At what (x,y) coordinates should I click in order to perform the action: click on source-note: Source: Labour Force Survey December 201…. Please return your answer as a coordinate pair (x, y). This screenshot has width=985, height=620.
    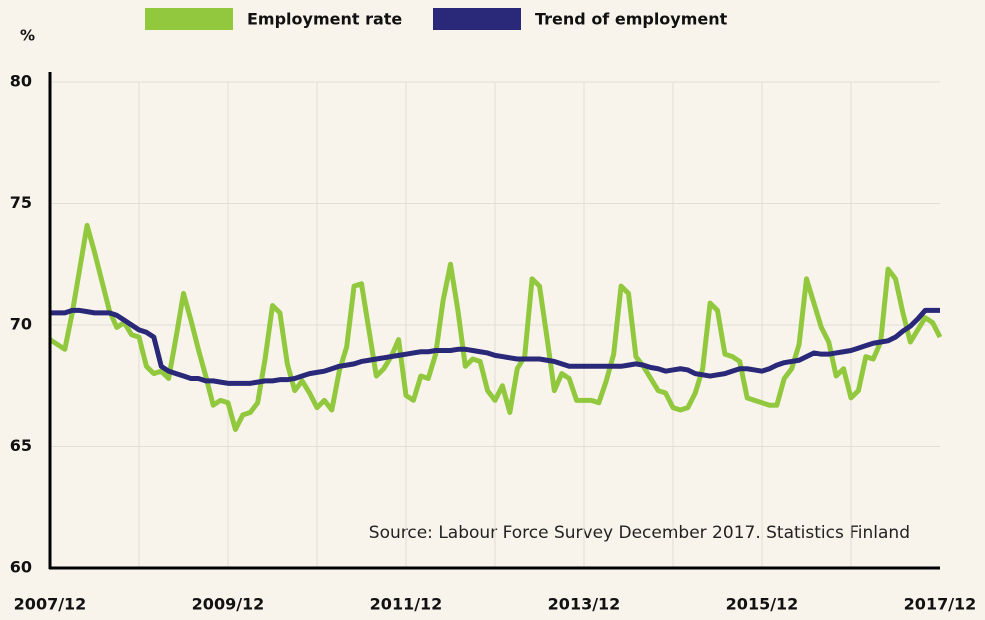
    Looking at the image, I should click on (639, 533).